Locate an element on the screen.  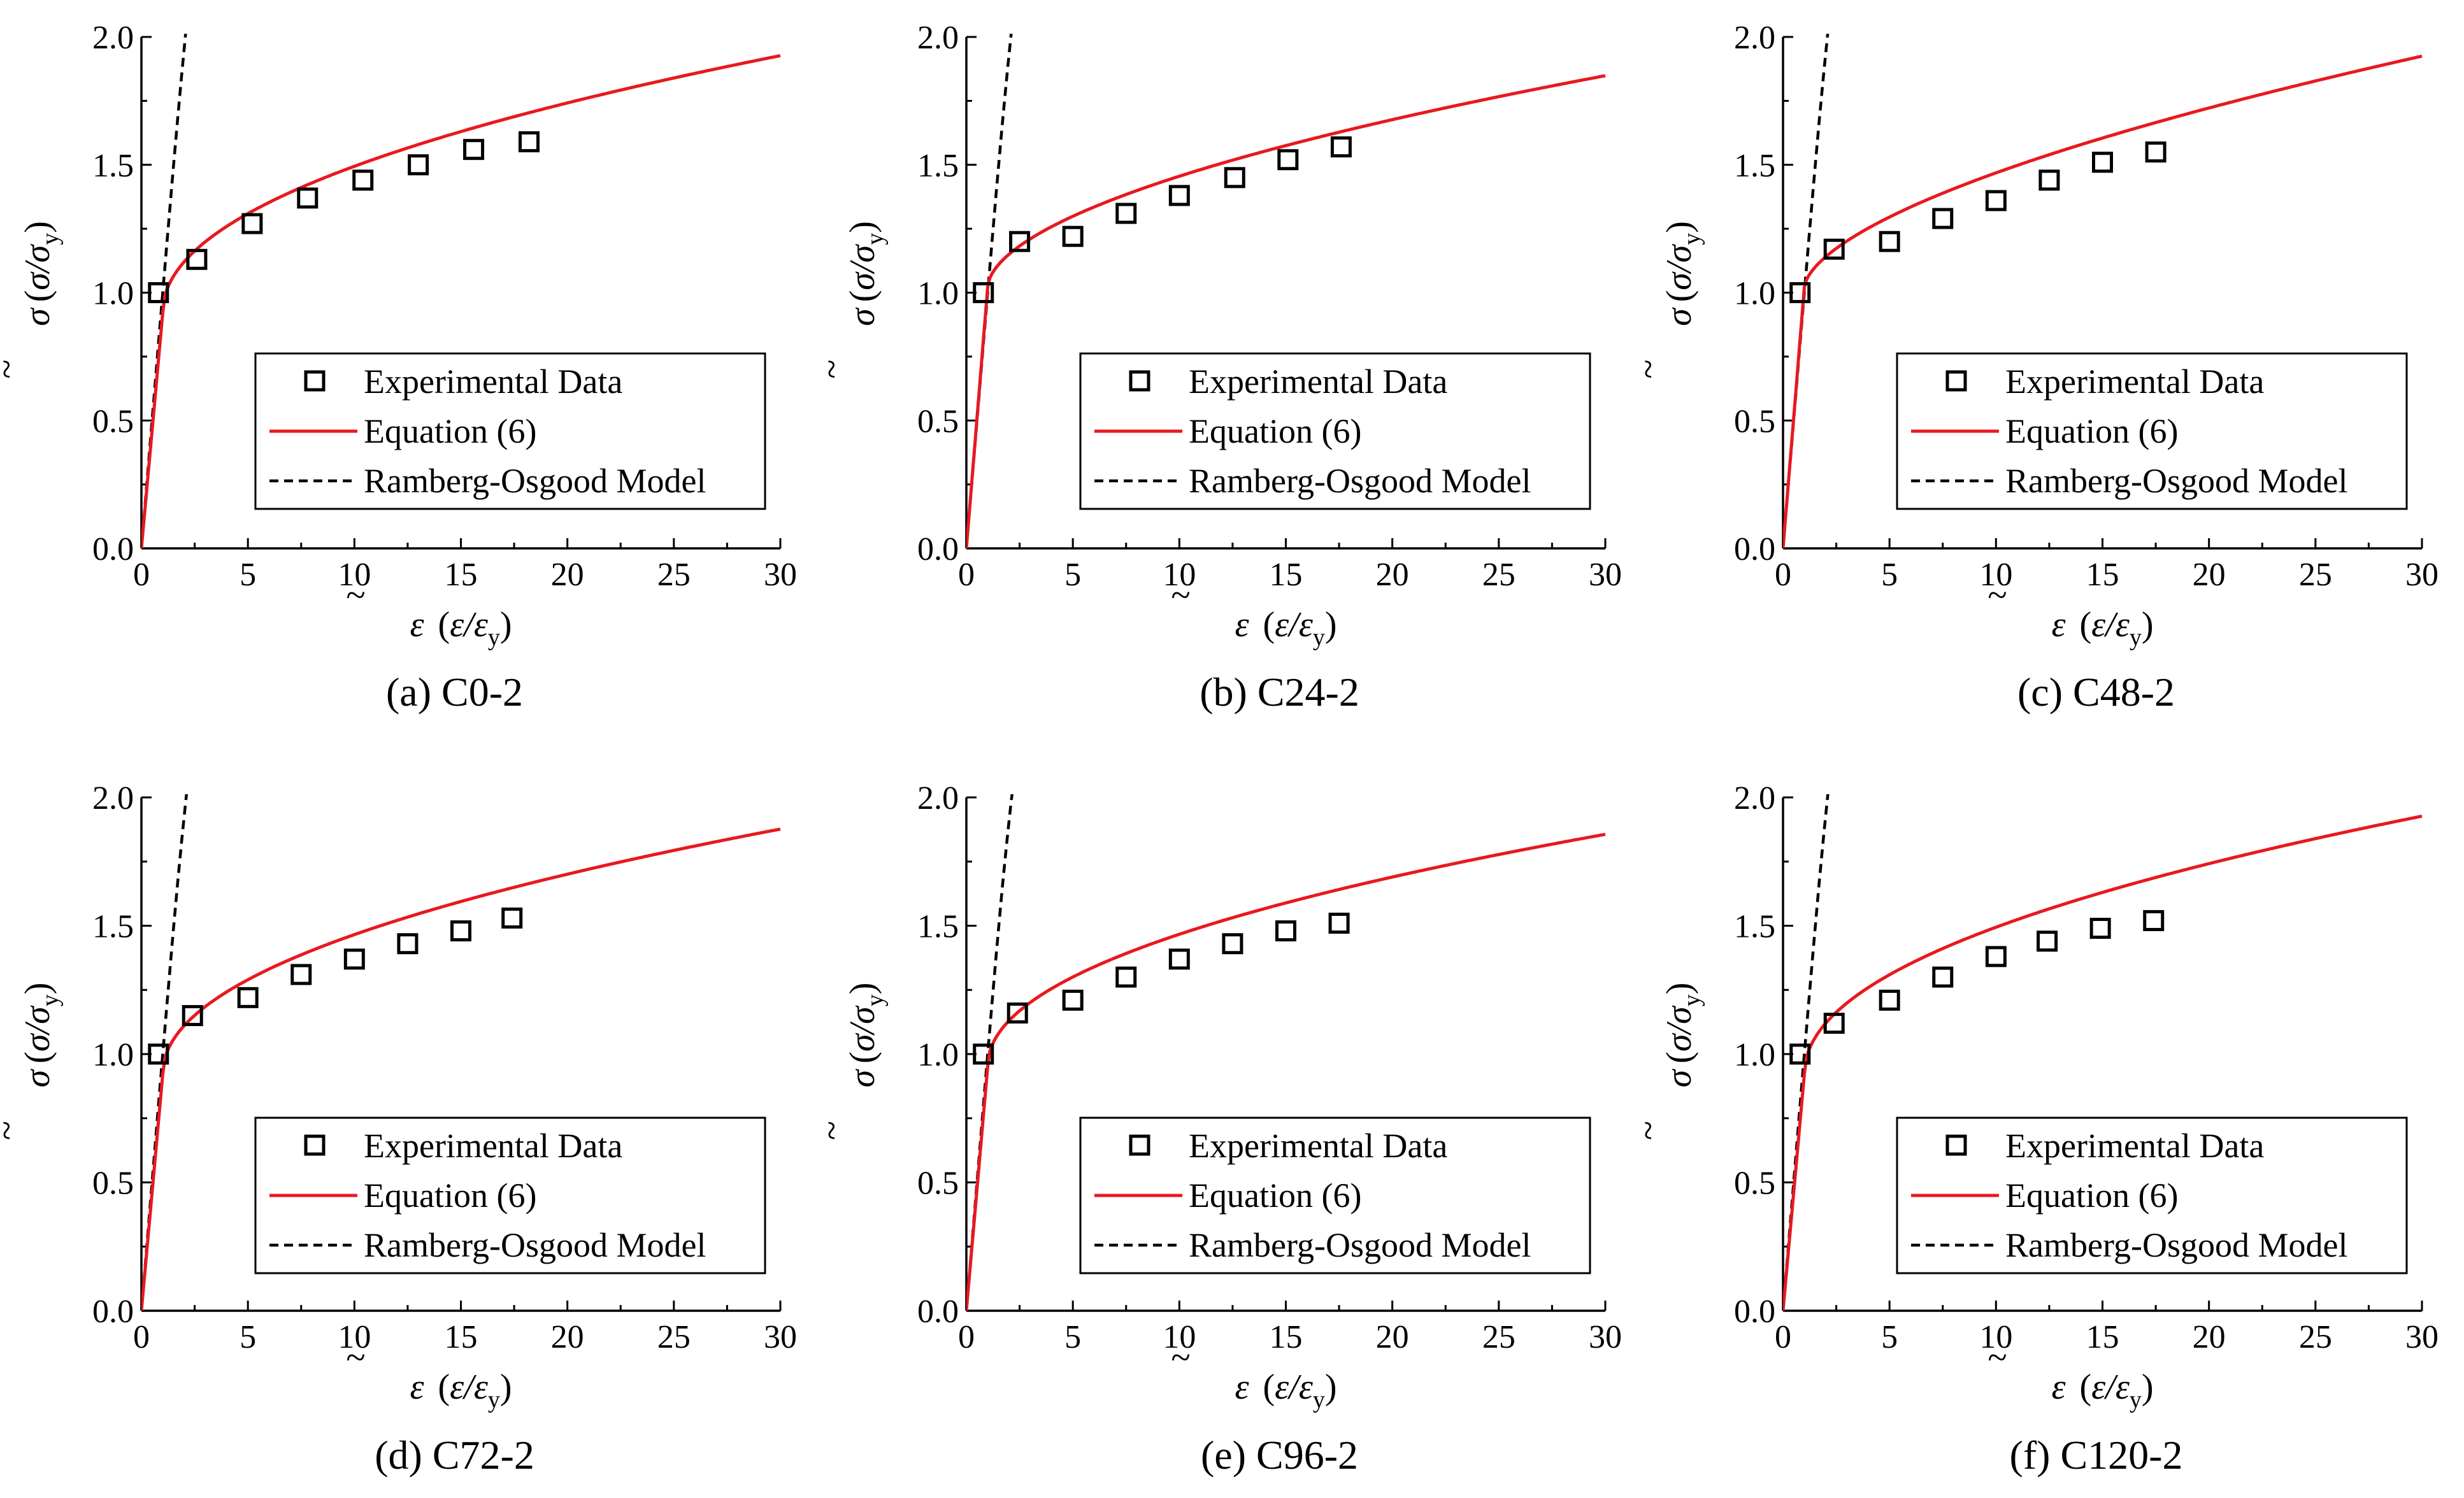
y-tick-label: 2.0 is located at coordinates (938, 798).